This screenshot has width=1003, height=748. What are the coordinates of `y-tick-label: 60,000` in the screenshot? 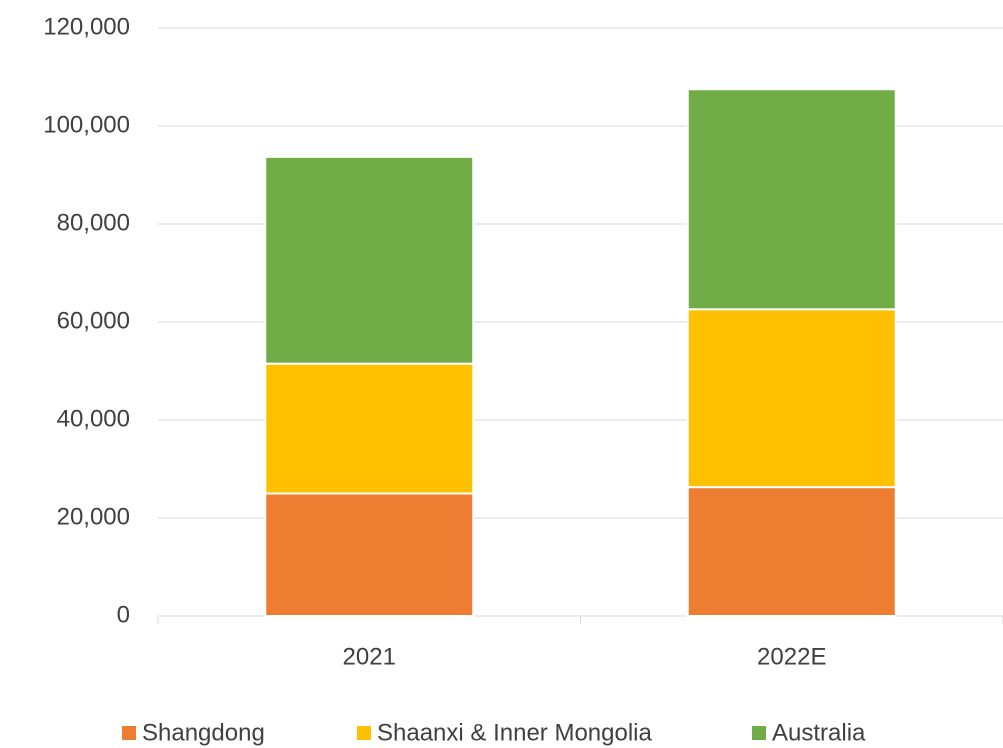 It's located at (93, 320).